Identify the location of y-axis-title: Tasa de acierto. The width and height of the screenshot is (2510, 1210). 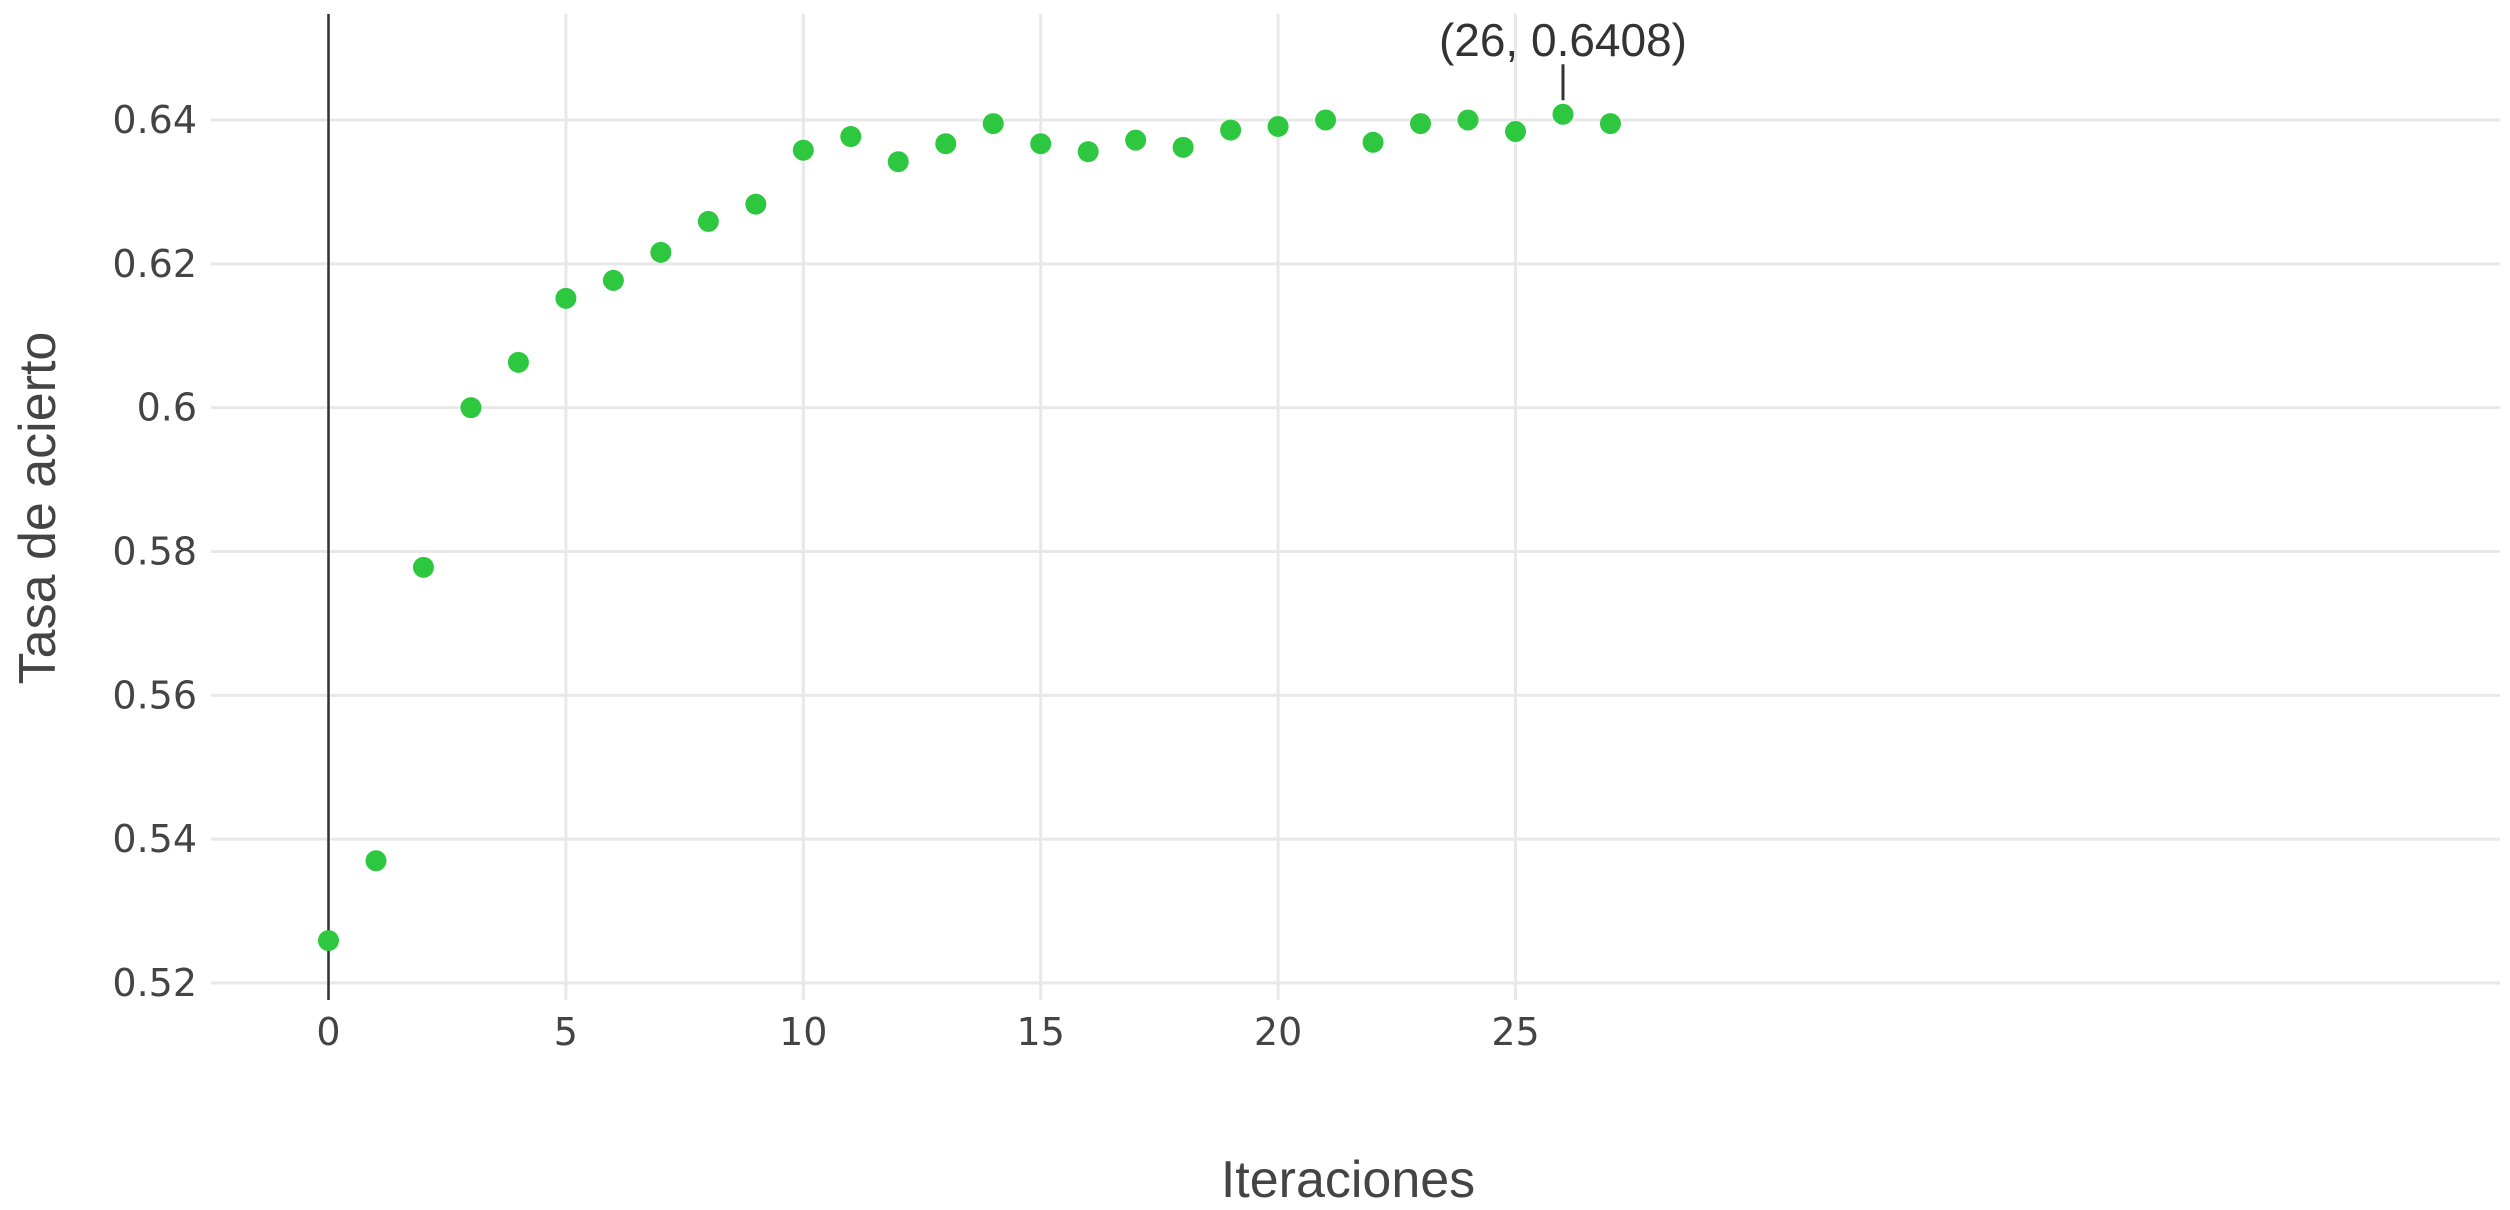
(38, 508).